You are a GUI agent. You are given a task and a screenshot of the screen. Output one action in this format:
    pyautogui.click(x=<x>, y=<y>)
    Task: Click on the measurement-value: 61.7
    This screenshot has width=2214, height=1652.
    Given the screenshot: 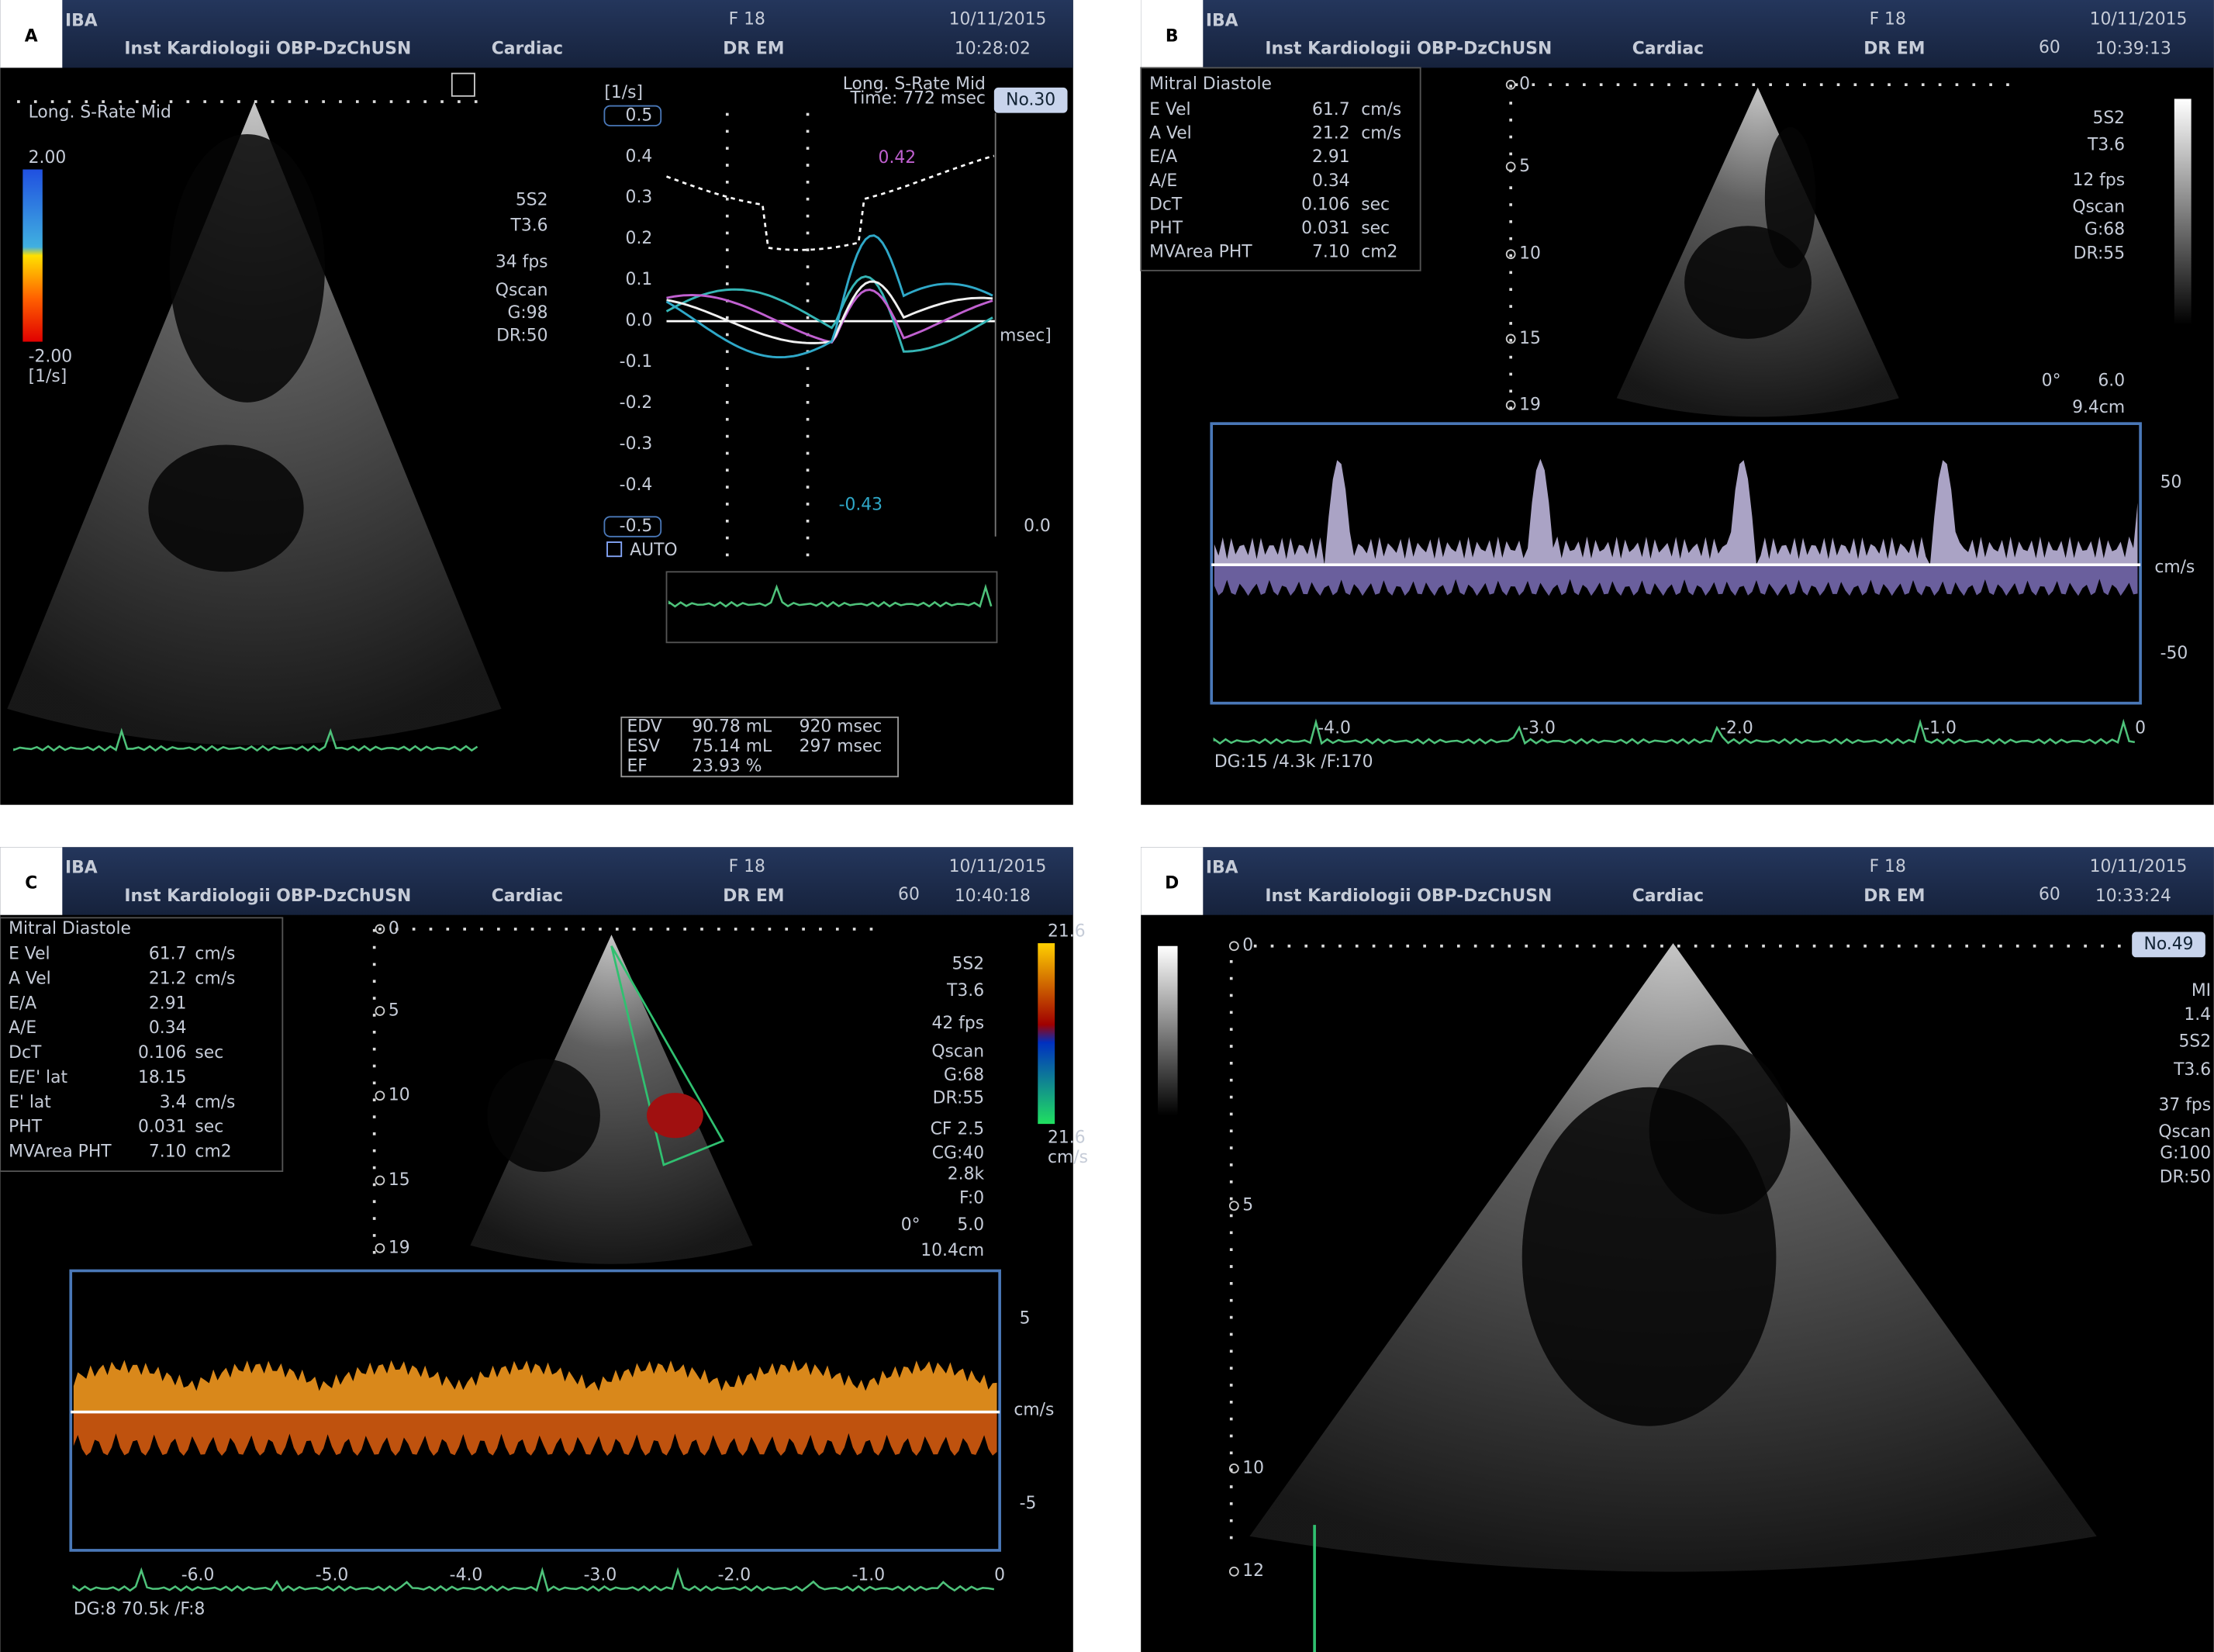 What is the action you would take?
    pyautogui.click(x=168, y=954)
    